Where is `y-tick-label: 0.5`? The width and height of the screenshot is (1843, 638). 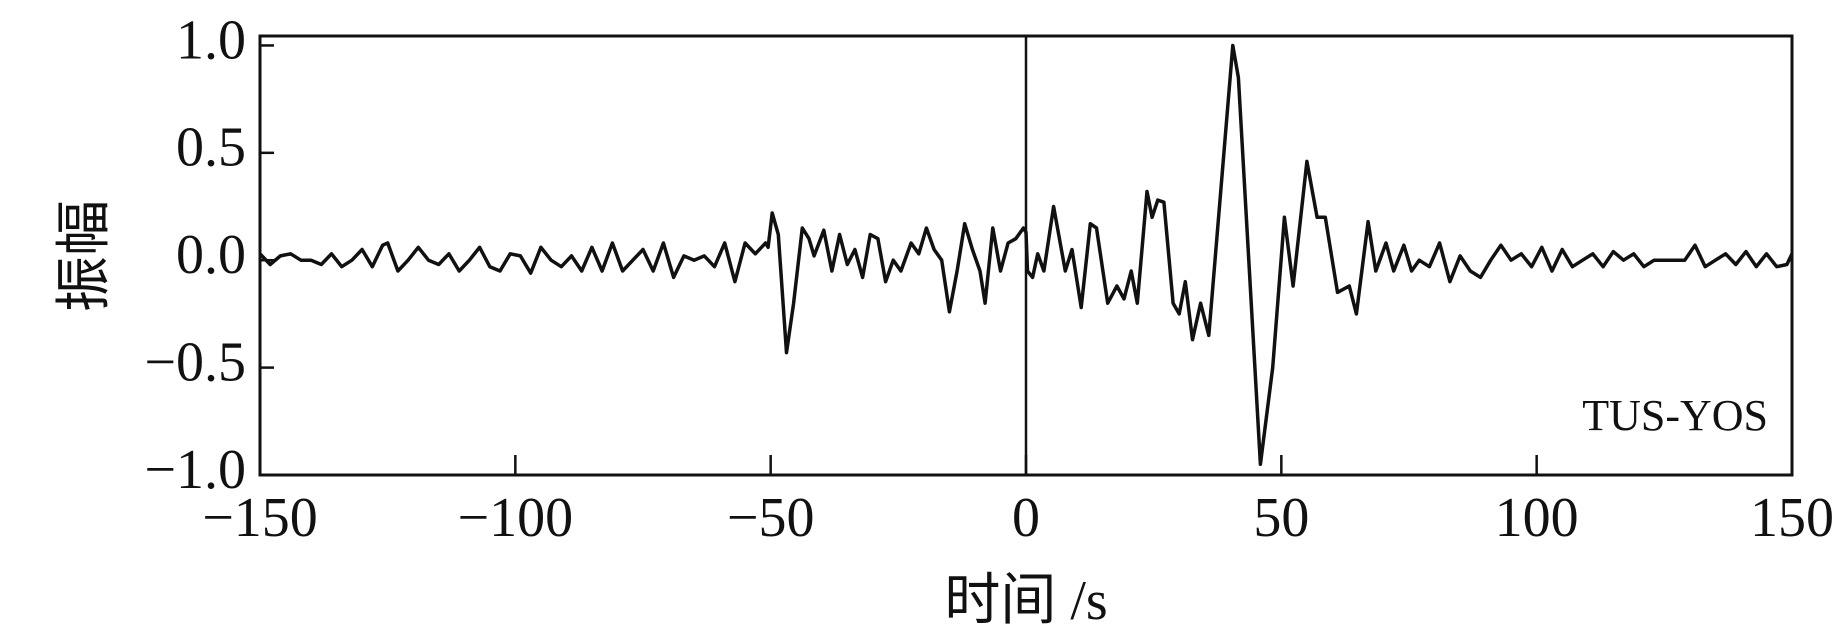 y-tick-label: 0.5 is located at coordinates (211, 148).